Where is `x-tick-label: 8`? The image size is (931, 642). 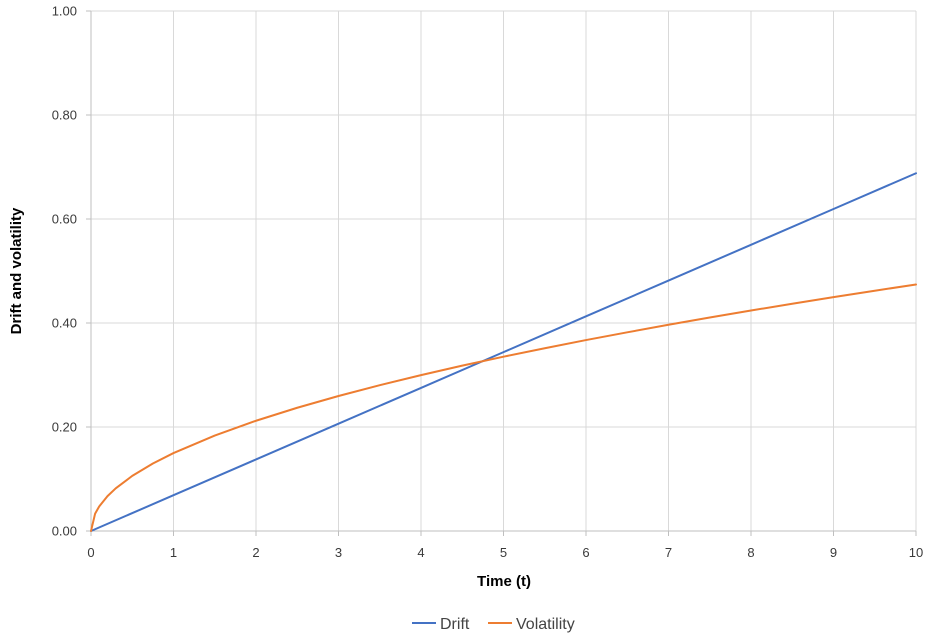
x-tick-label: 8 is located at coordinates (750, 552).